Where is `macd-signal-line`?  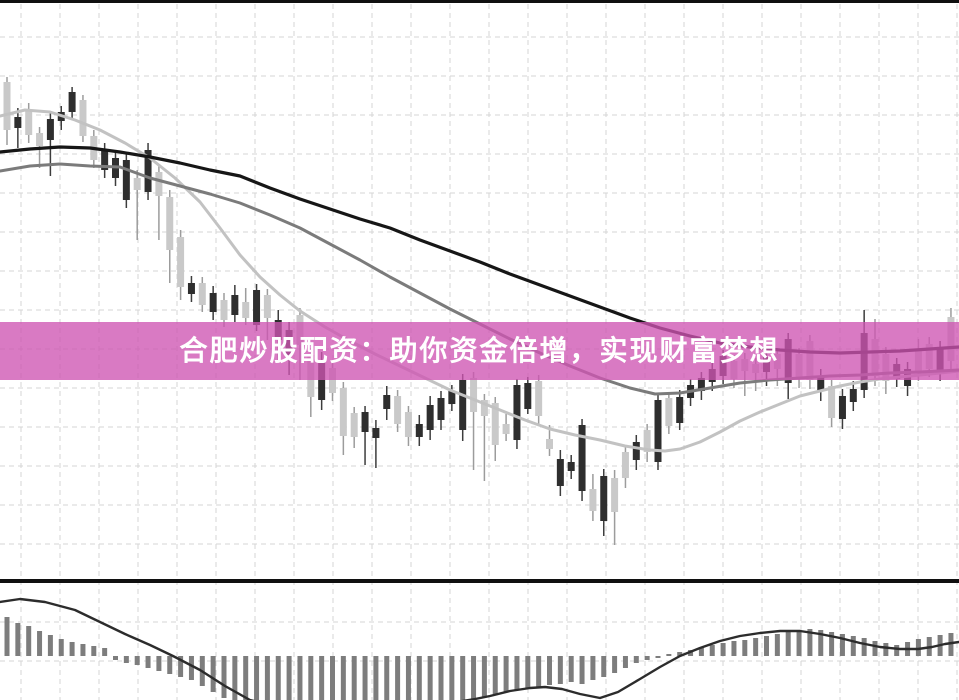
macd-signal-line is located at coordinates (479, 648).